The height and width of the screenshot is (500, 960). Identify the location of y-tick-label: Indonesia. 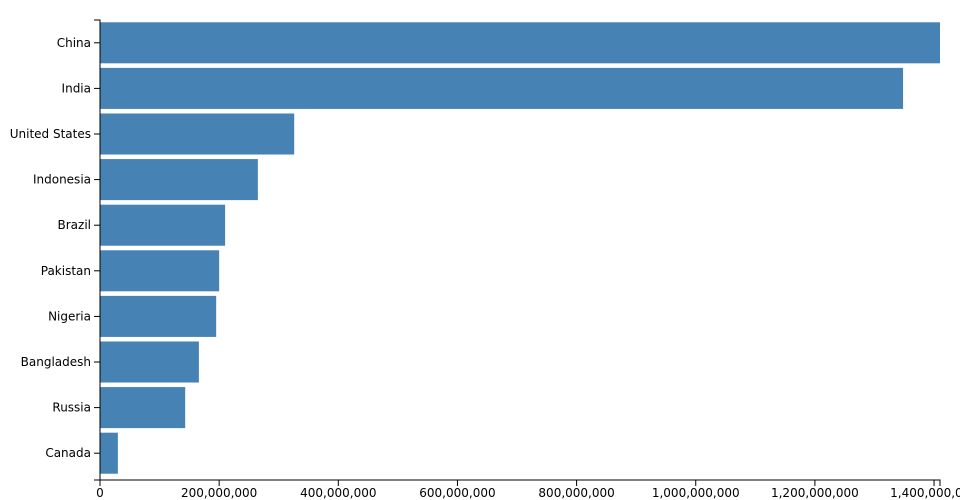
(62, 180).